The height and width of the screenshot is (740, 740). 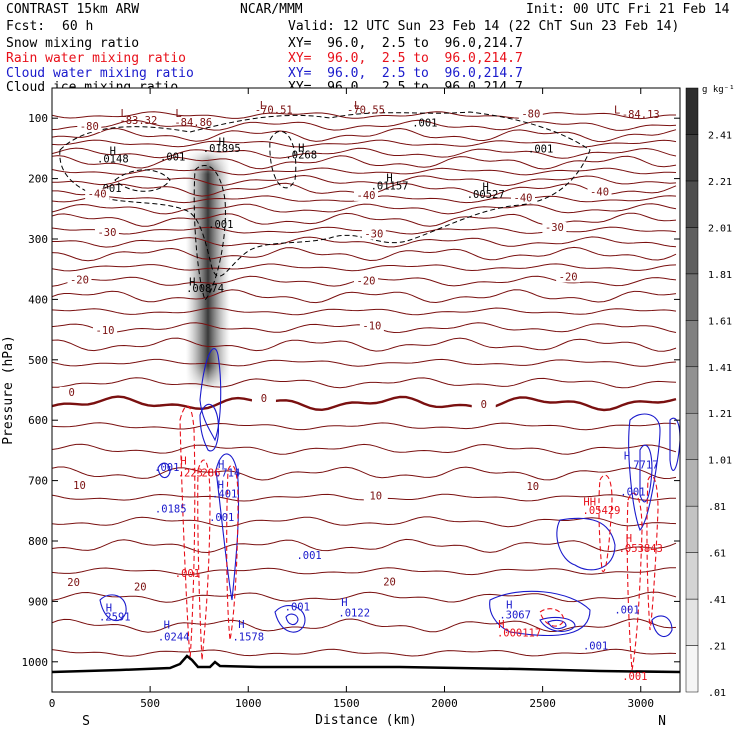 I want to click on temperature-contour-label: 20, so click(x=389, y=582).